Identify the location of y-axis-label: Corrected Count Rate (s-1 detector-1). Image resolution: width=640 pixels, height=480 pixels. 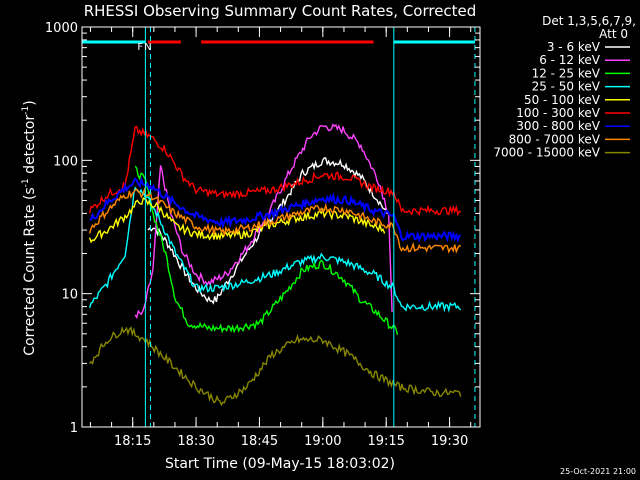
(29, 227).